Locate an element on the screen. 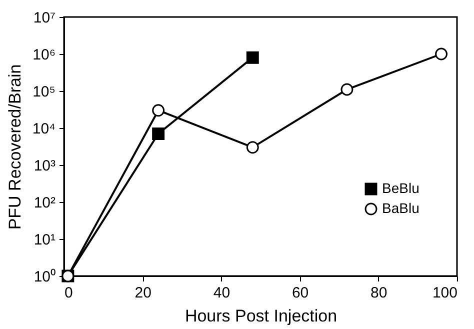  y-tick-label: 10⁰ is located at coordinates (45, 277).